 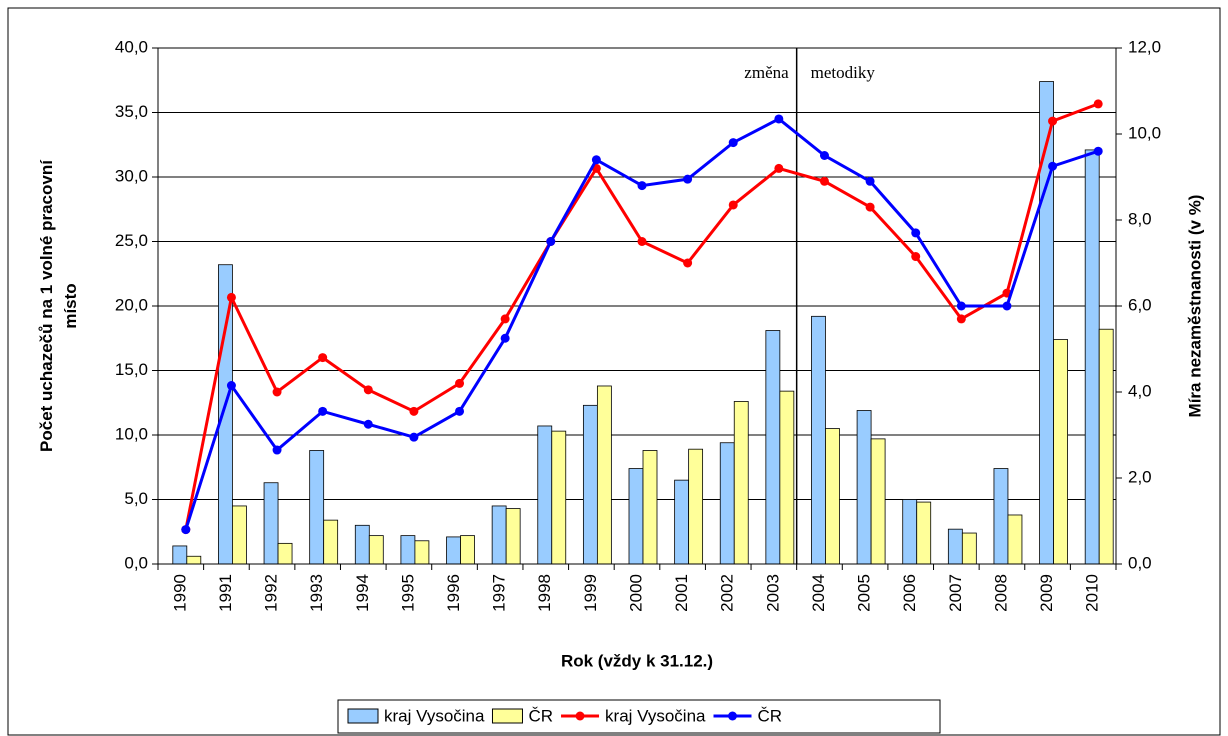 I want to click on x-tick-label: 1995, so click(x=407, y=593).